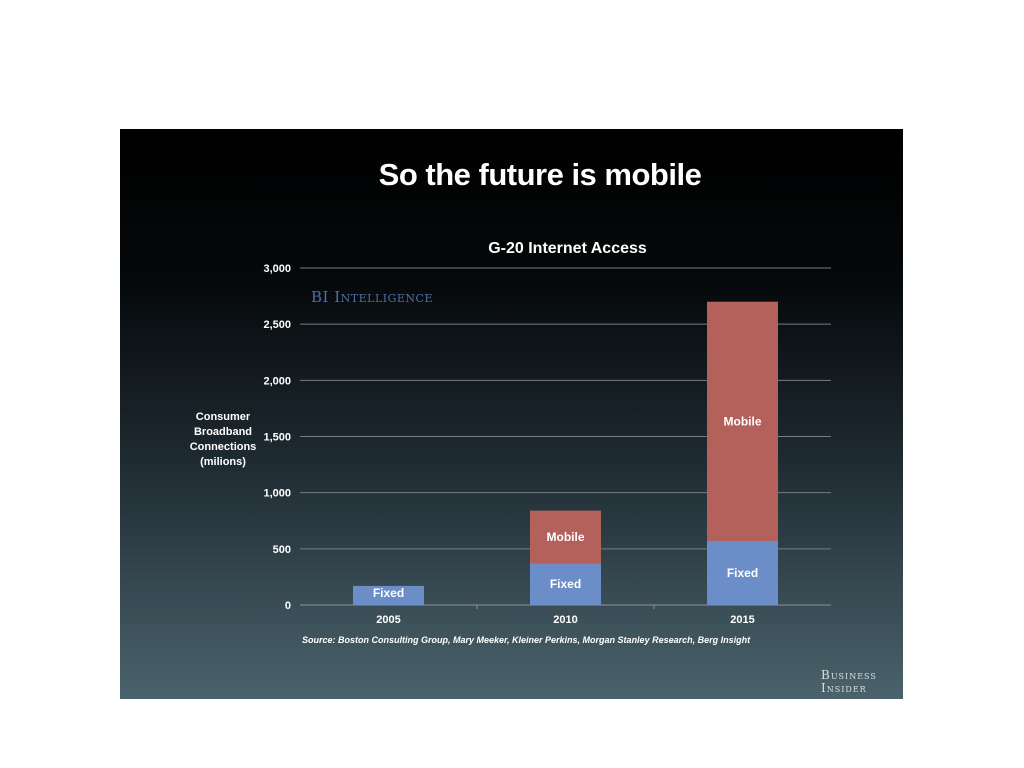 This screenshot has height=768, width=1024. What do you see at coordinates (282, 550) in the screenshot?
I see `y-tick-label: 500` at bounding box center [282, 550].